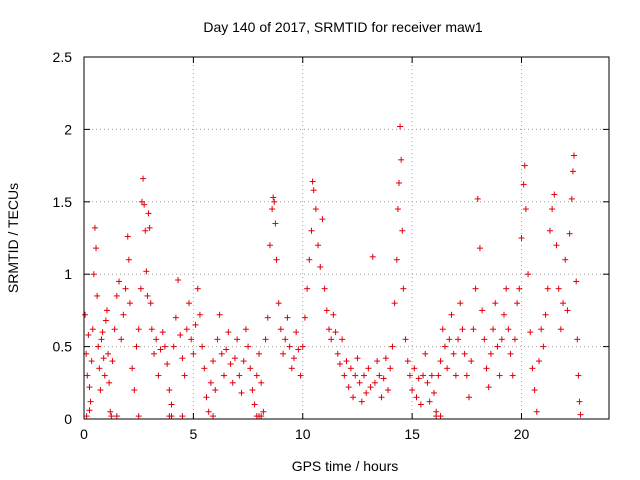 This screenshot has width=640, height=480. I want to click on y-tick-label: 2.5, so click(63, 57).